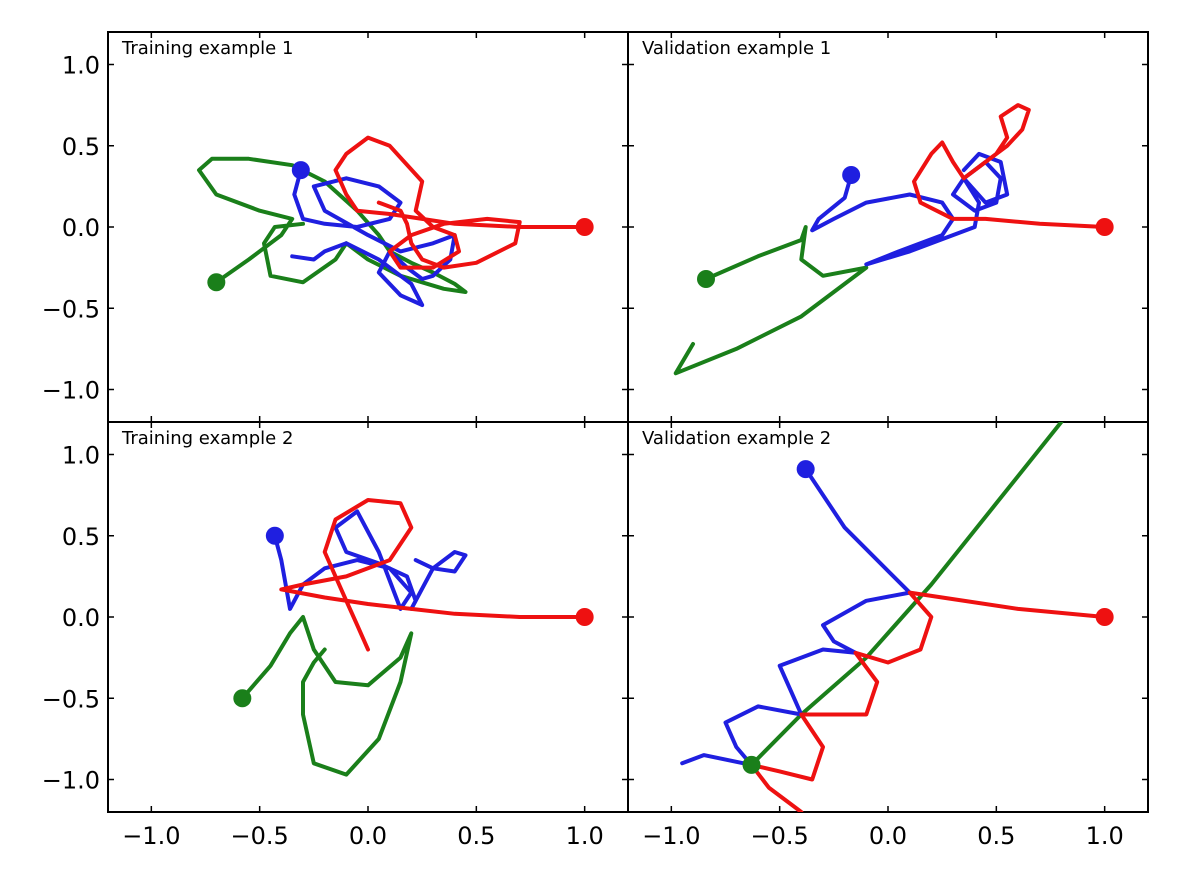  I want to click on panel-title: Training example 2, so click(207, 438).